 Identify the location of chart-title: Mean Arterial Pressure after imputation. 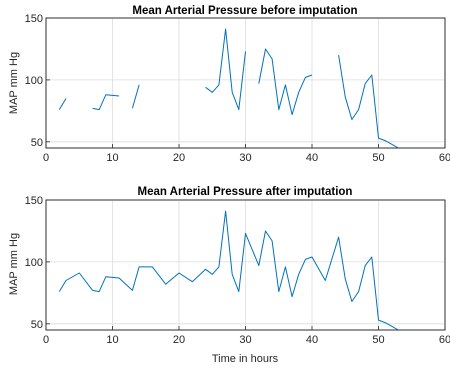
(245, 192).